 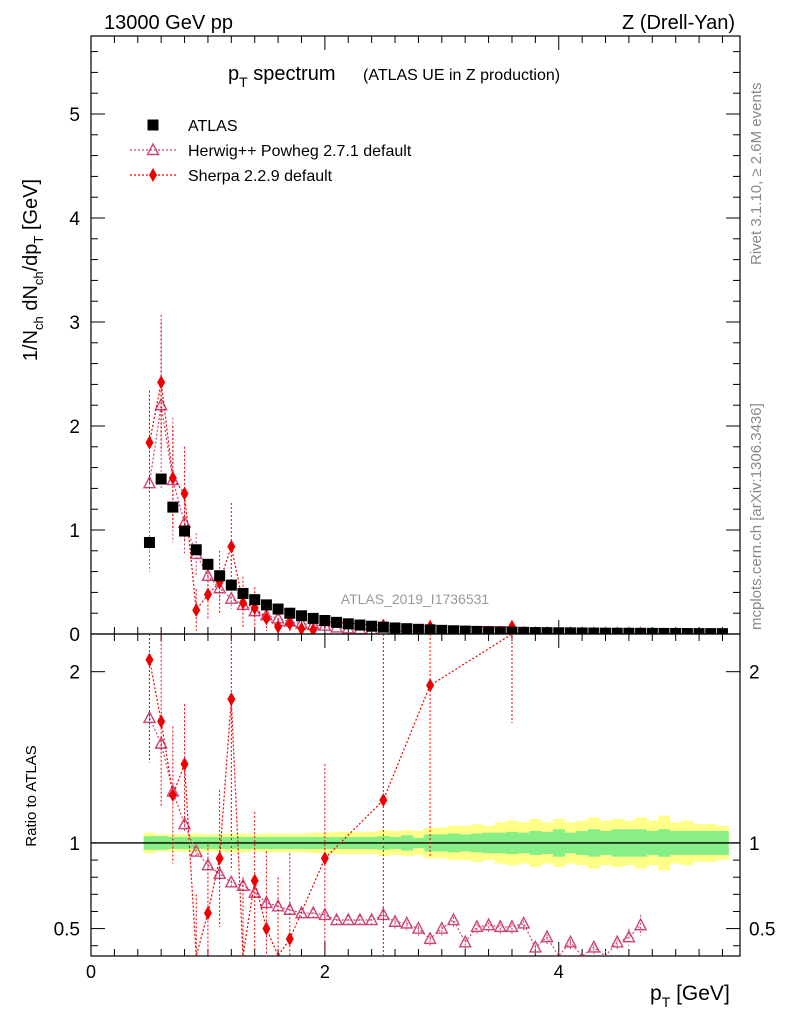 I want to click on title-sub: T, so click(x=243, y=82).